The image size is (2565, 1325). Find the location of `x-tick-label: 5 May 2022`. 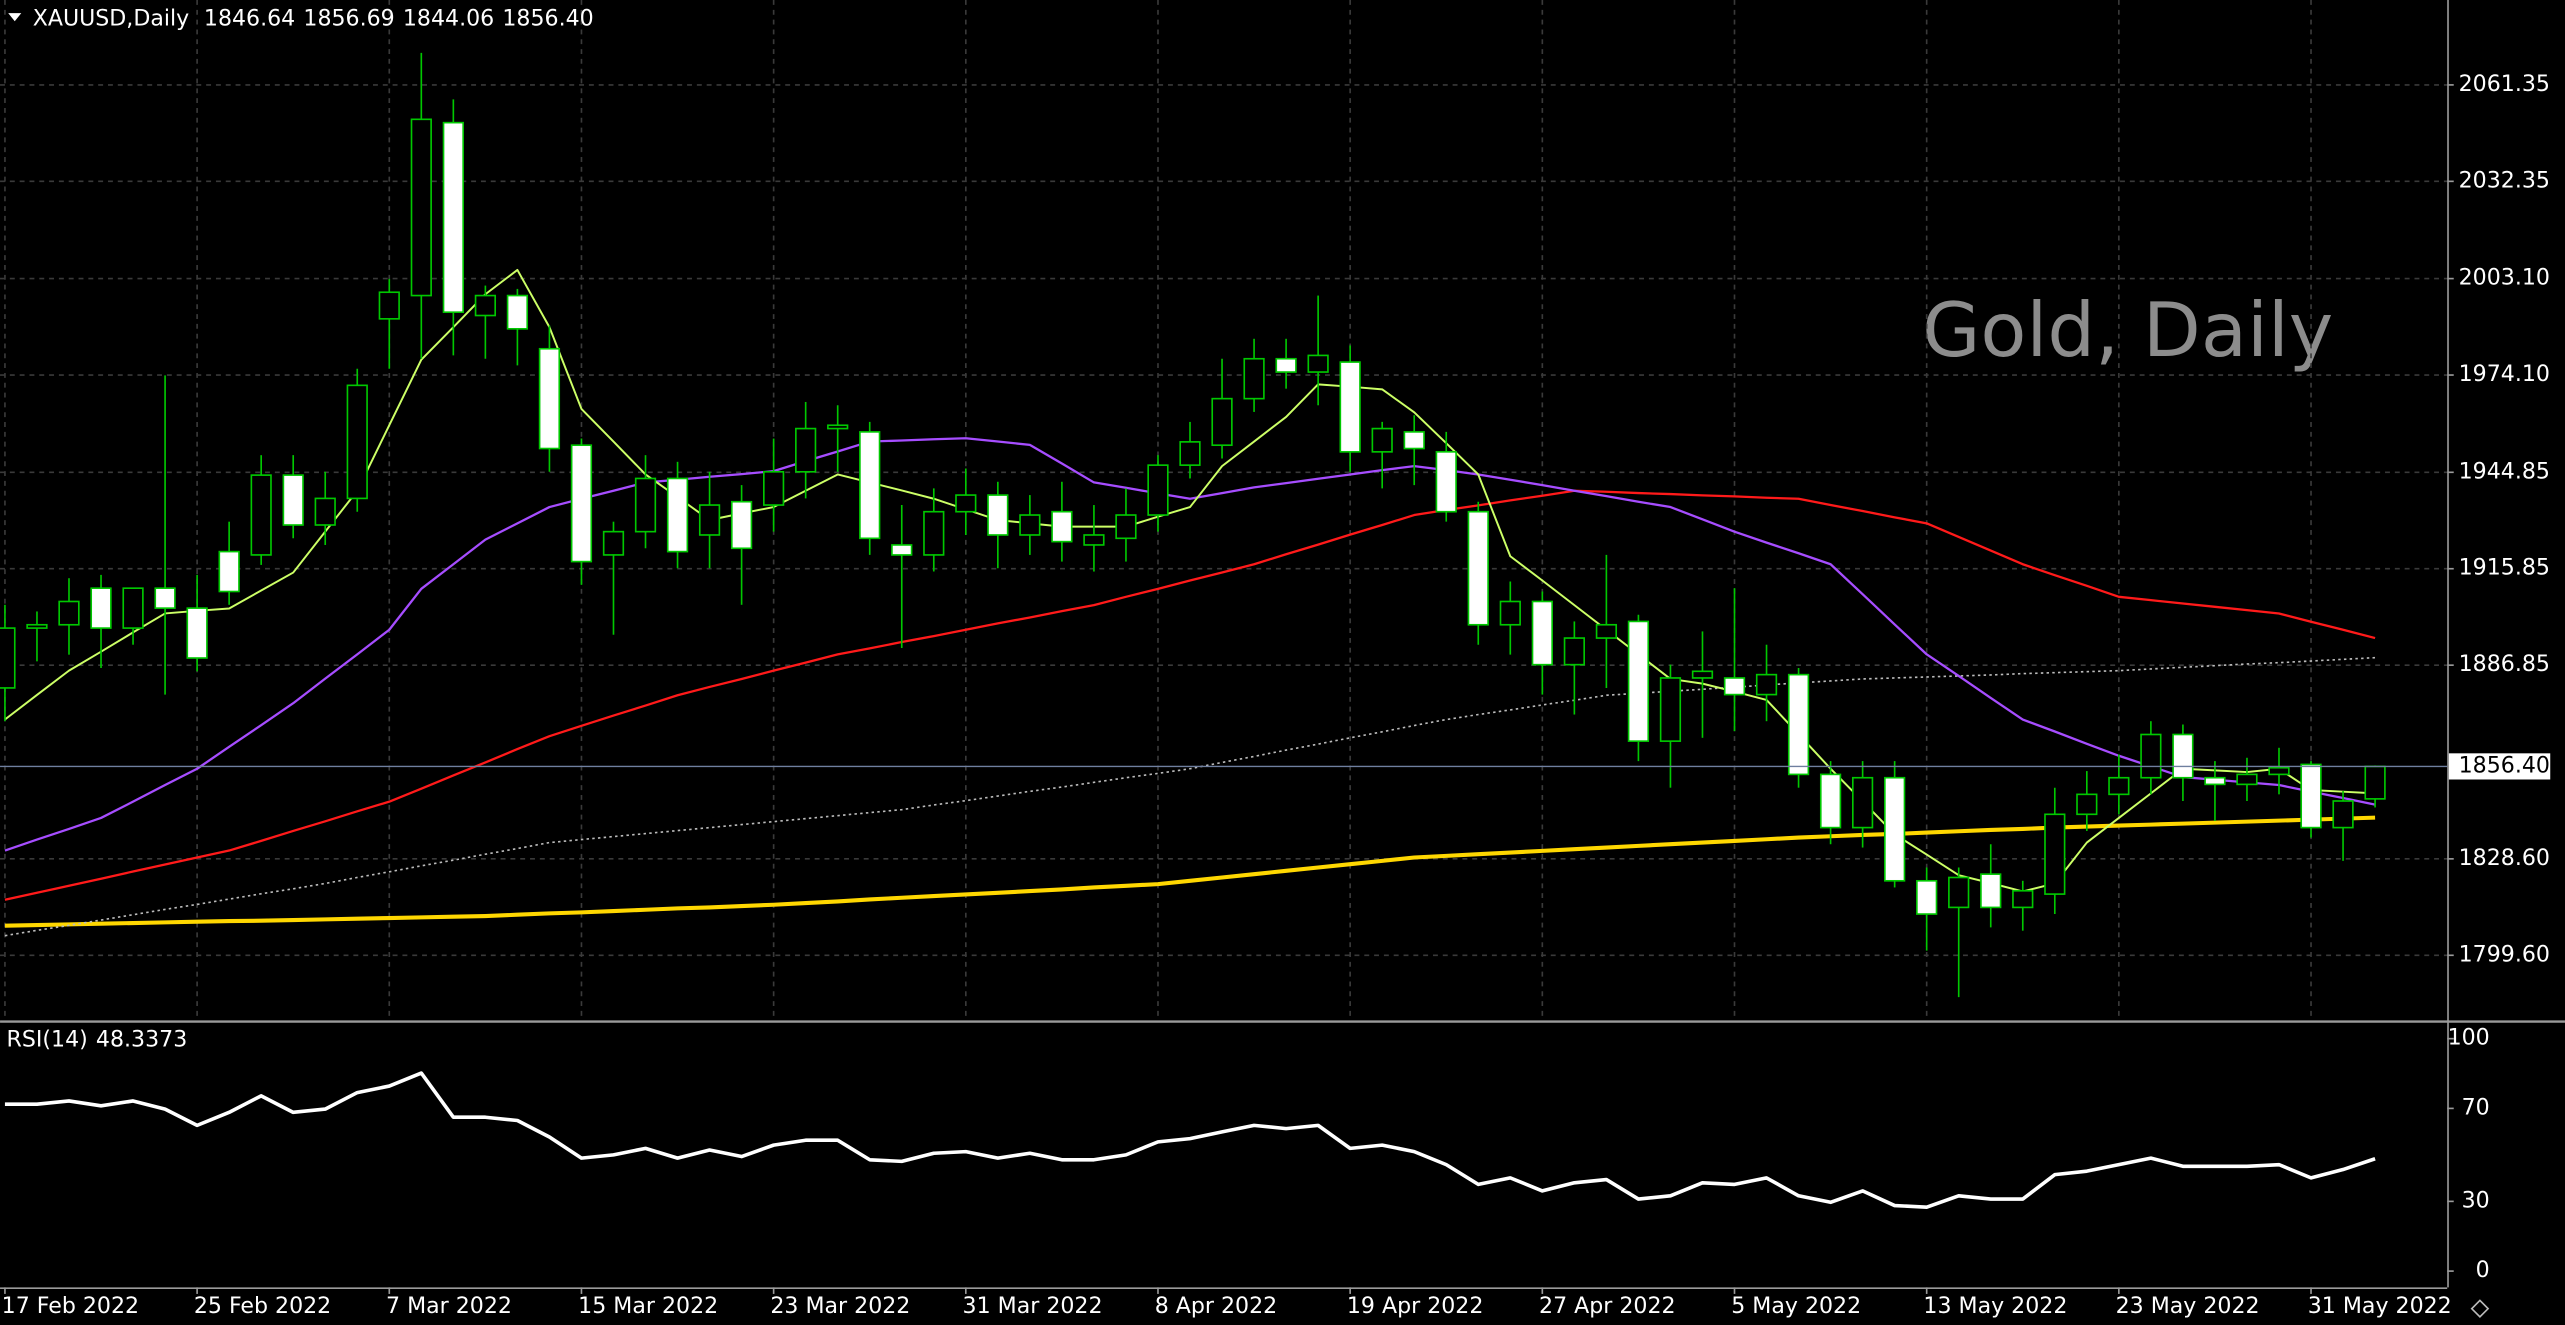

x-tick-label: 5 May 2022 is located at coordinates (1796, 1306).